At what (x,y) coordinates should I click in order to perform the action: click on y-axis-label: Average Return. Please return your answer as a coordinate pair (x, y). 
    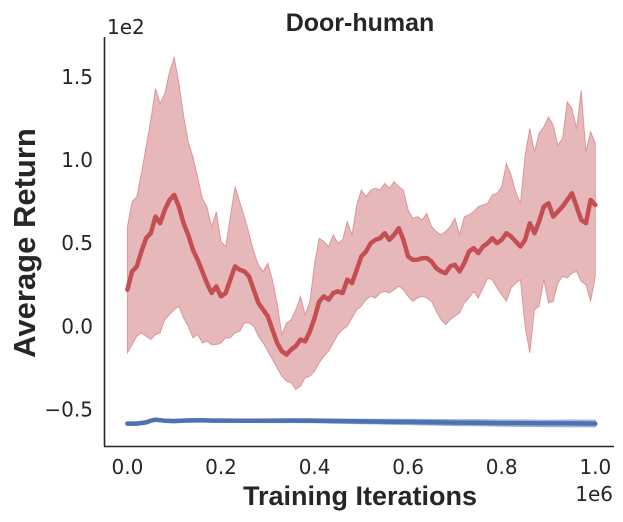
    Looking at the image, I should click on (24, 243).